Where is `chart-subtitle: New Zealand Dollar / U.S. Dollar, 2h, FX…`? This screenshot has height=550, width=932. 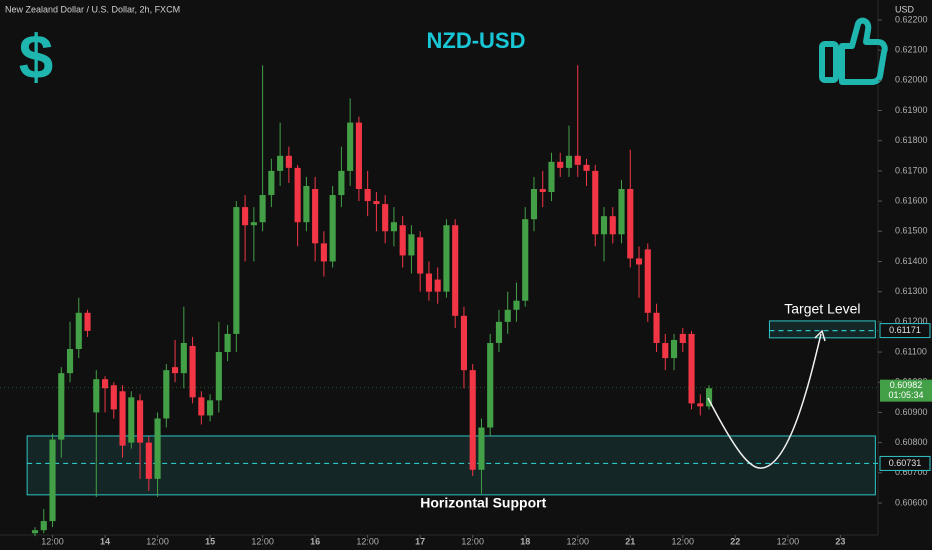 chart-subtitle: New Zealand Dollar / U.S. Dollar, 2h, FX… is located at coordinates (92, 9).